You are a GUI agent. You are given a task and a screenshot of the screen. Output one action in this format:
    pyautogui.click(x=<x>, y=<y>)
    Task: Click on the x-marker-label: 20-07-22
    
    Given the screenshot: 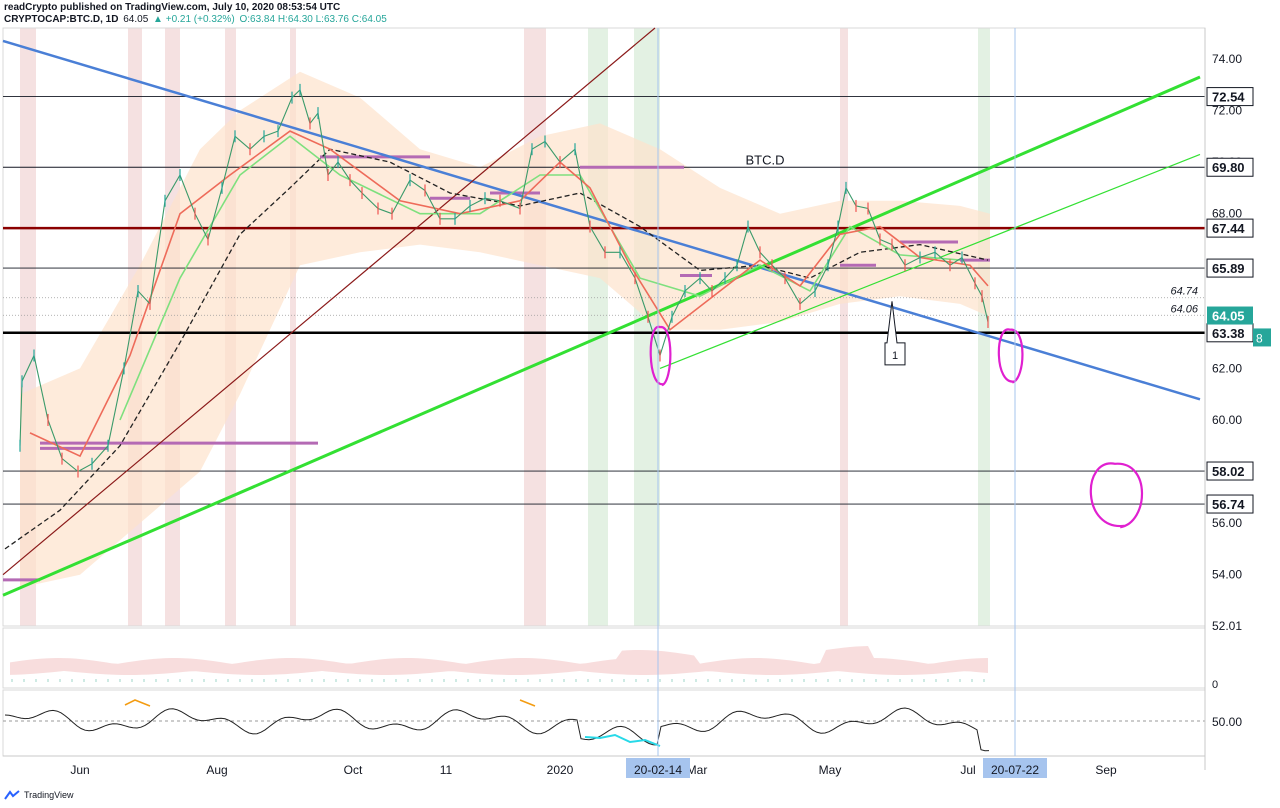 What is the action you would take?
    pyautogui.click(x=1015, y=770)
    